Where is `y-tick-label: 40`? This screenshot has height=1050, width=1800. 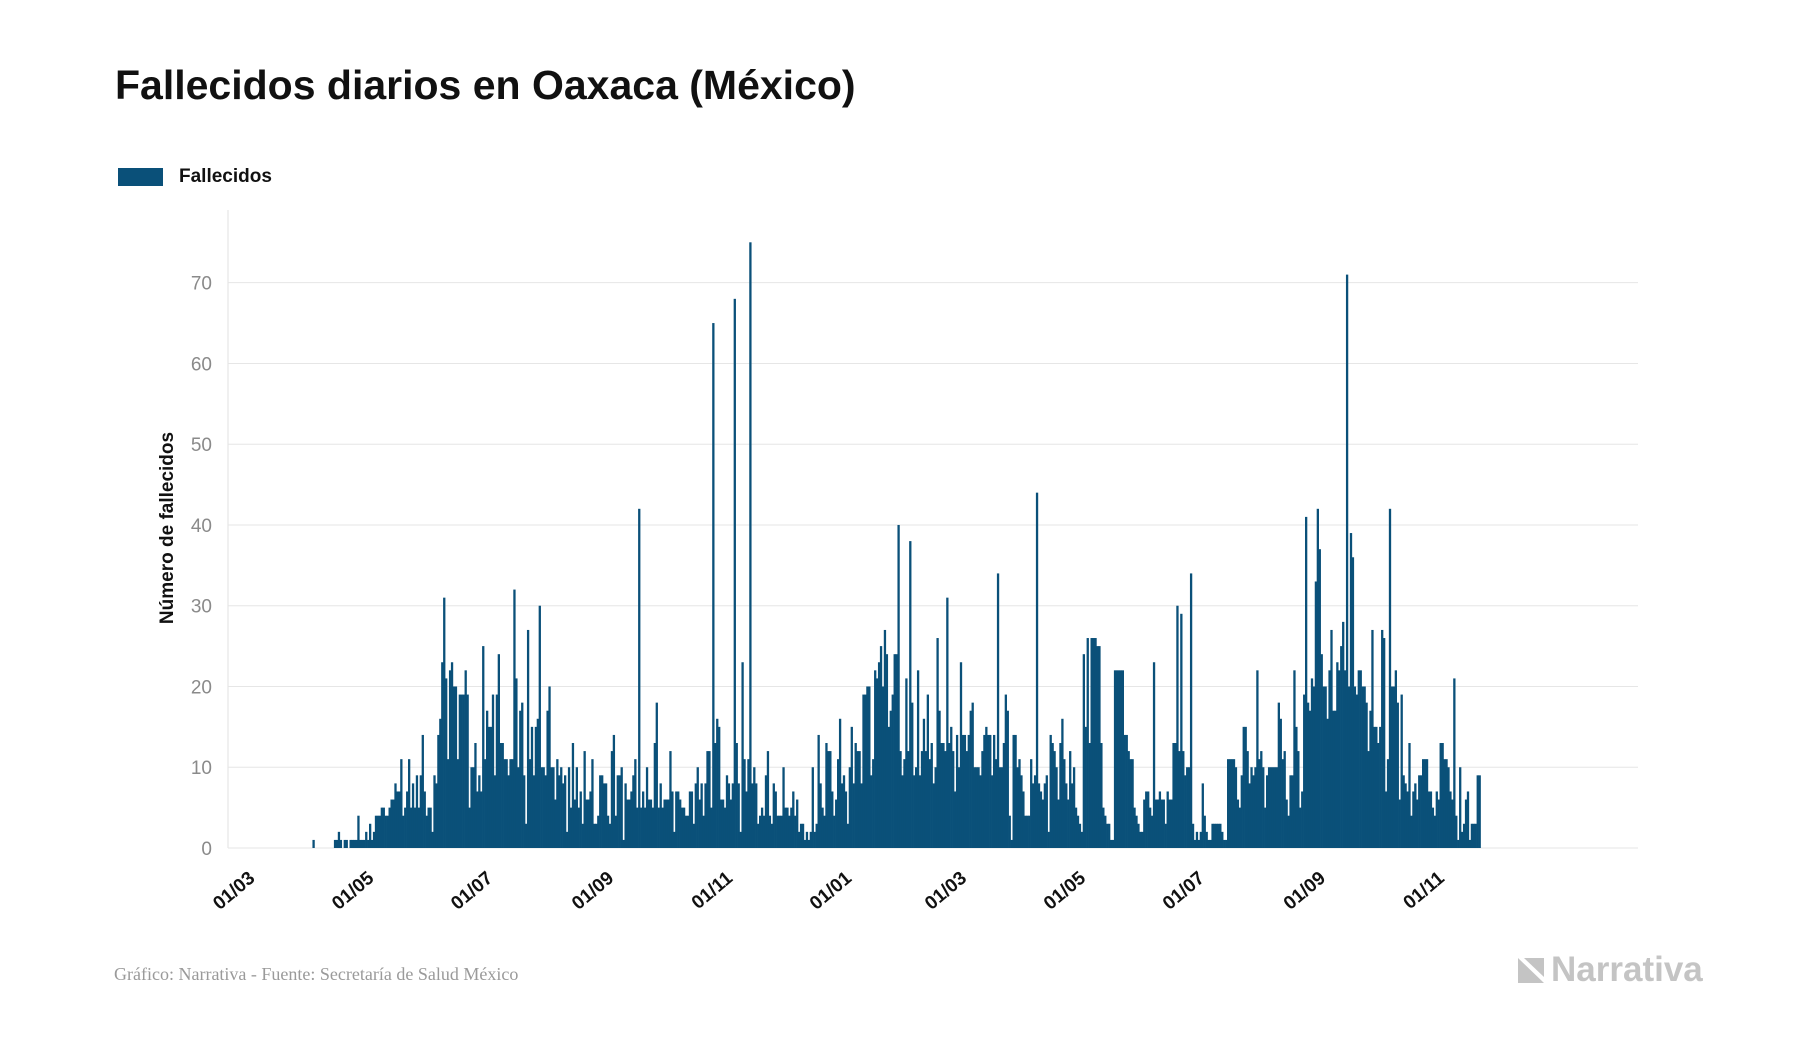
y-tick-label: 40 is located at coordinates (201, 526).